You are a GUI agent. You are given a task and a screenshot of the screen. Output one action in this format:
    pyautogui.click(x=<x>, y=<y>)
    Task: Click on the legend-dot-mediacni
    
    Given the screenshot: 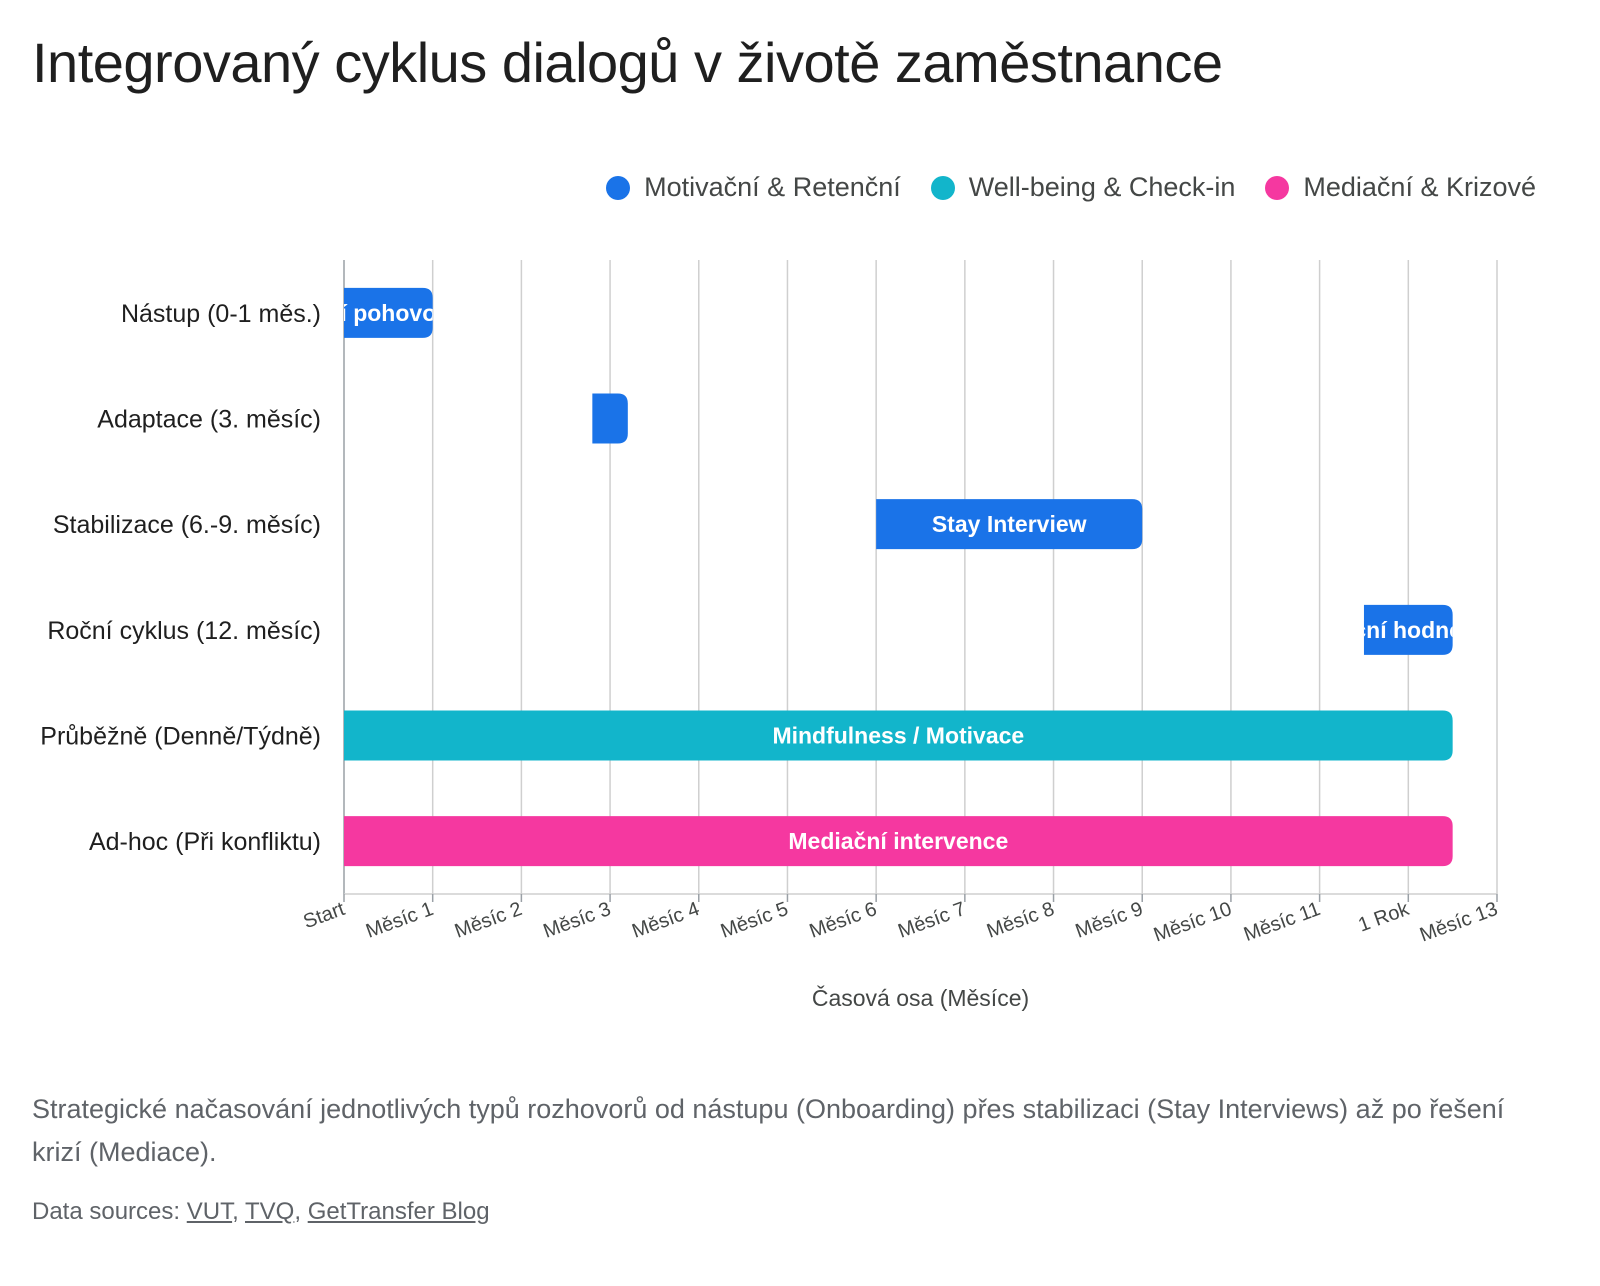 What is the action you would take?
    pyautogui.click(x=1277, y=187)
    